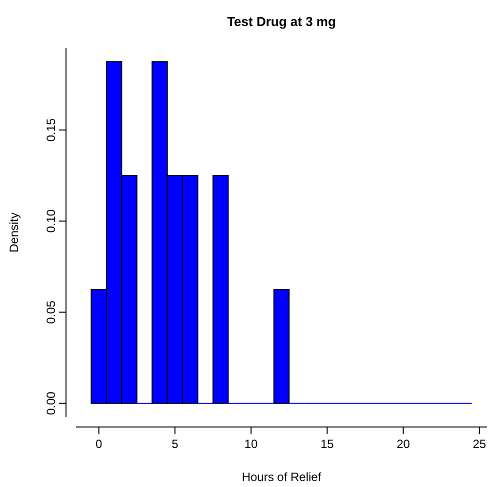 This screenshot has height=487, width=491. What do you see at coordinates (51, 312) in the screenshot?
I see `y-tick-label: 0.05` at bounding box center [51, 312].